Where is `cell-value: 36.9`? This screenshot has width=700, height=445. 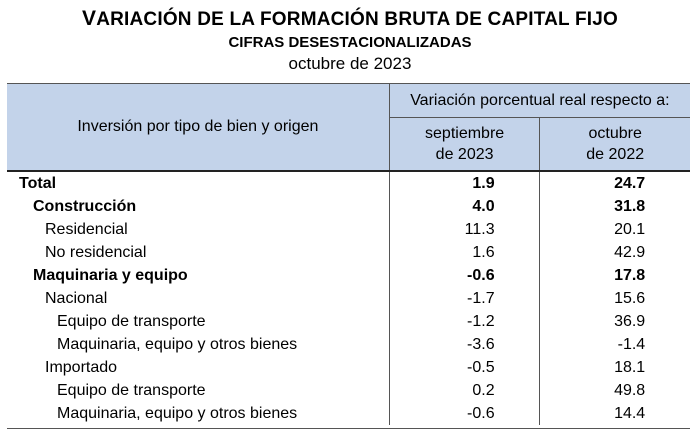 cell-value: 36.9 is located at coordinates (630, 321).